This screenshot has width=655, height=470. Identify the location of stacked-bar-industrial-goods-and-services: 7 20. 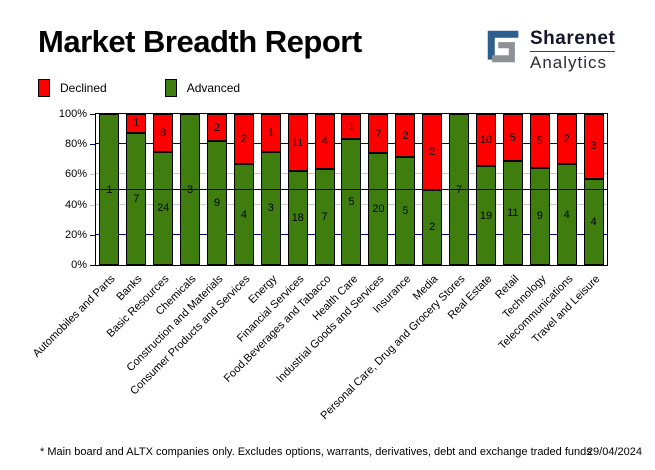
(378, 189).